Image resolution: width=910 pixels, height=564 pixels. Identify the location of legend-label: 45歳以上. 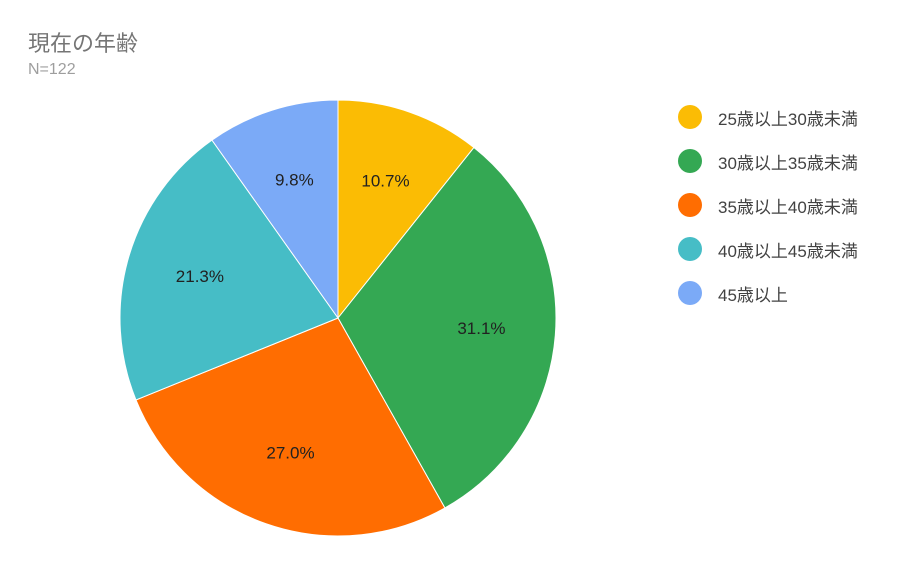
(753, 295).